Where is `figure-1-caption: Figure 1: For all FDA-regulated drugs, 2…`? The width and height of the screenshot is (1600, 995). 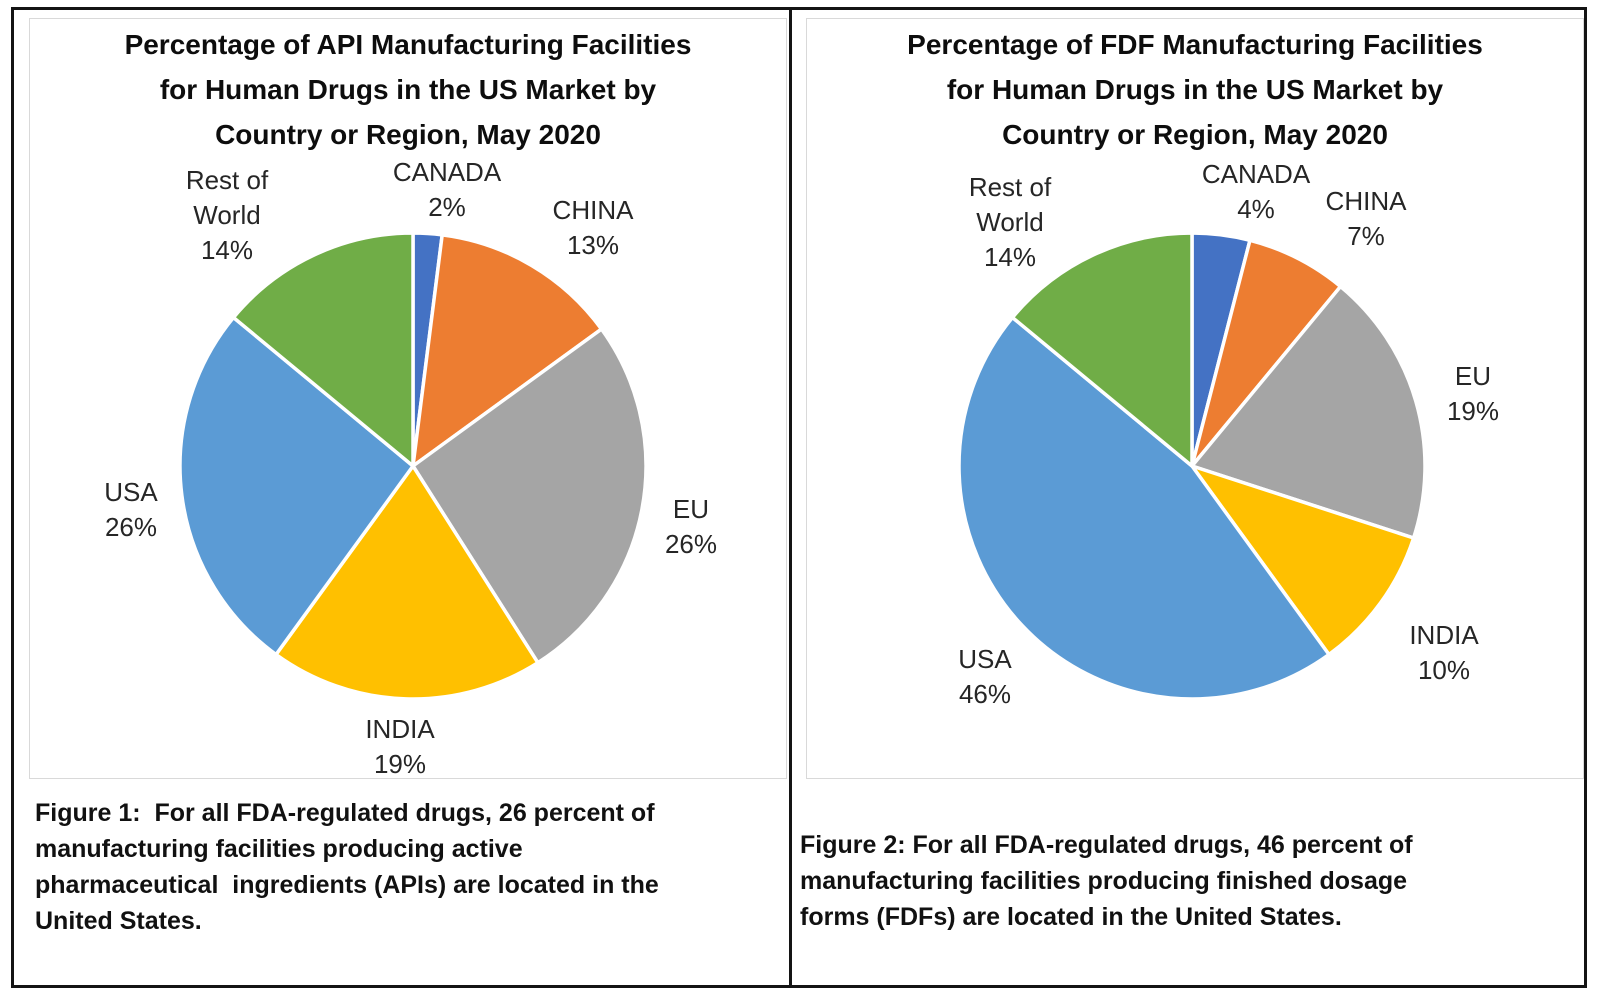
figure-1-caption: Figure 1: For all FDA-regulated drugs, 2… is located at coordinates (347, 867).